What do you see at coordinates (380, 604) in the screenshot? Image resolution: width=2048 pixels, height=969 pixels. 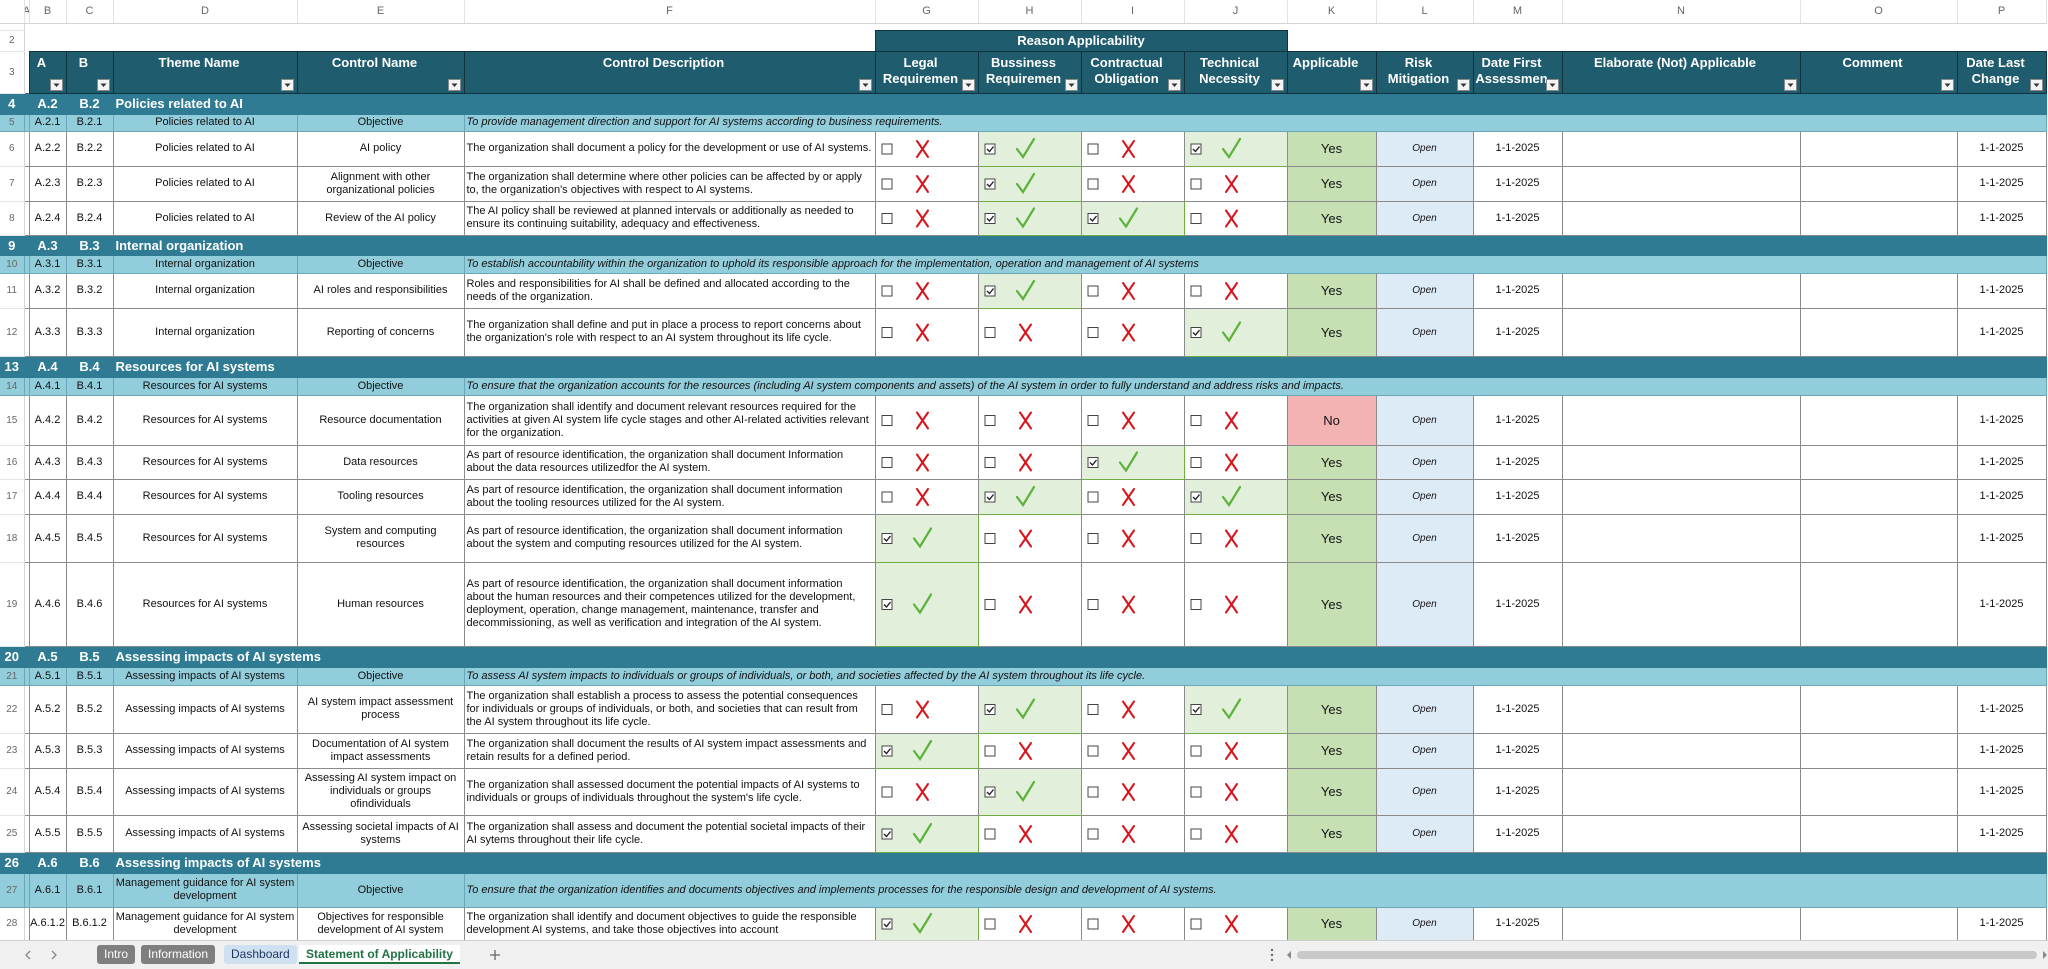 I see `control-name: Human resources` at bounding box center [380, 604].